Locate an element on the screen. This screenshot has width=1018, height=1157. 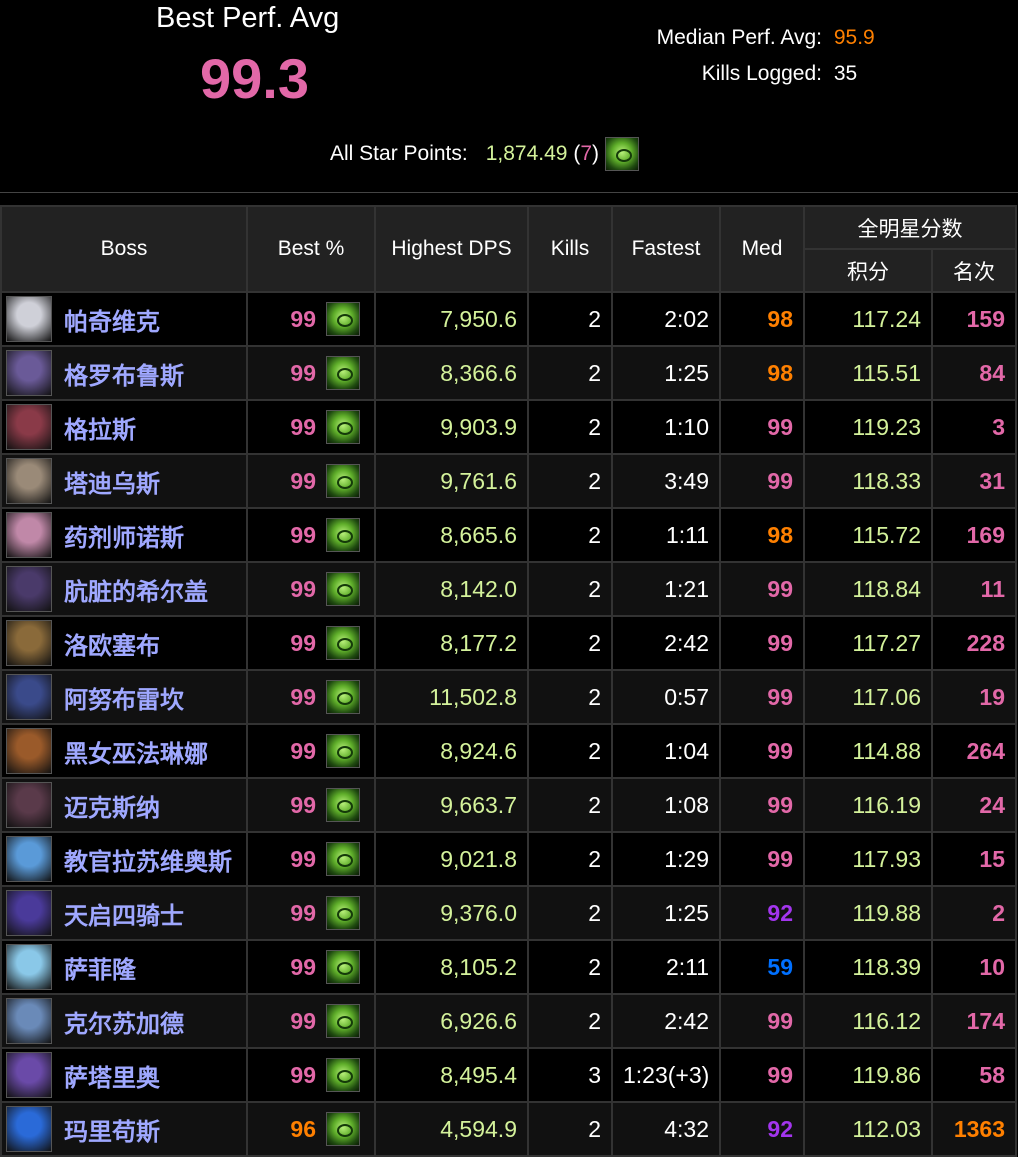
boss-cell: 玛里苟斯 is located at coordinates (124, 1129).